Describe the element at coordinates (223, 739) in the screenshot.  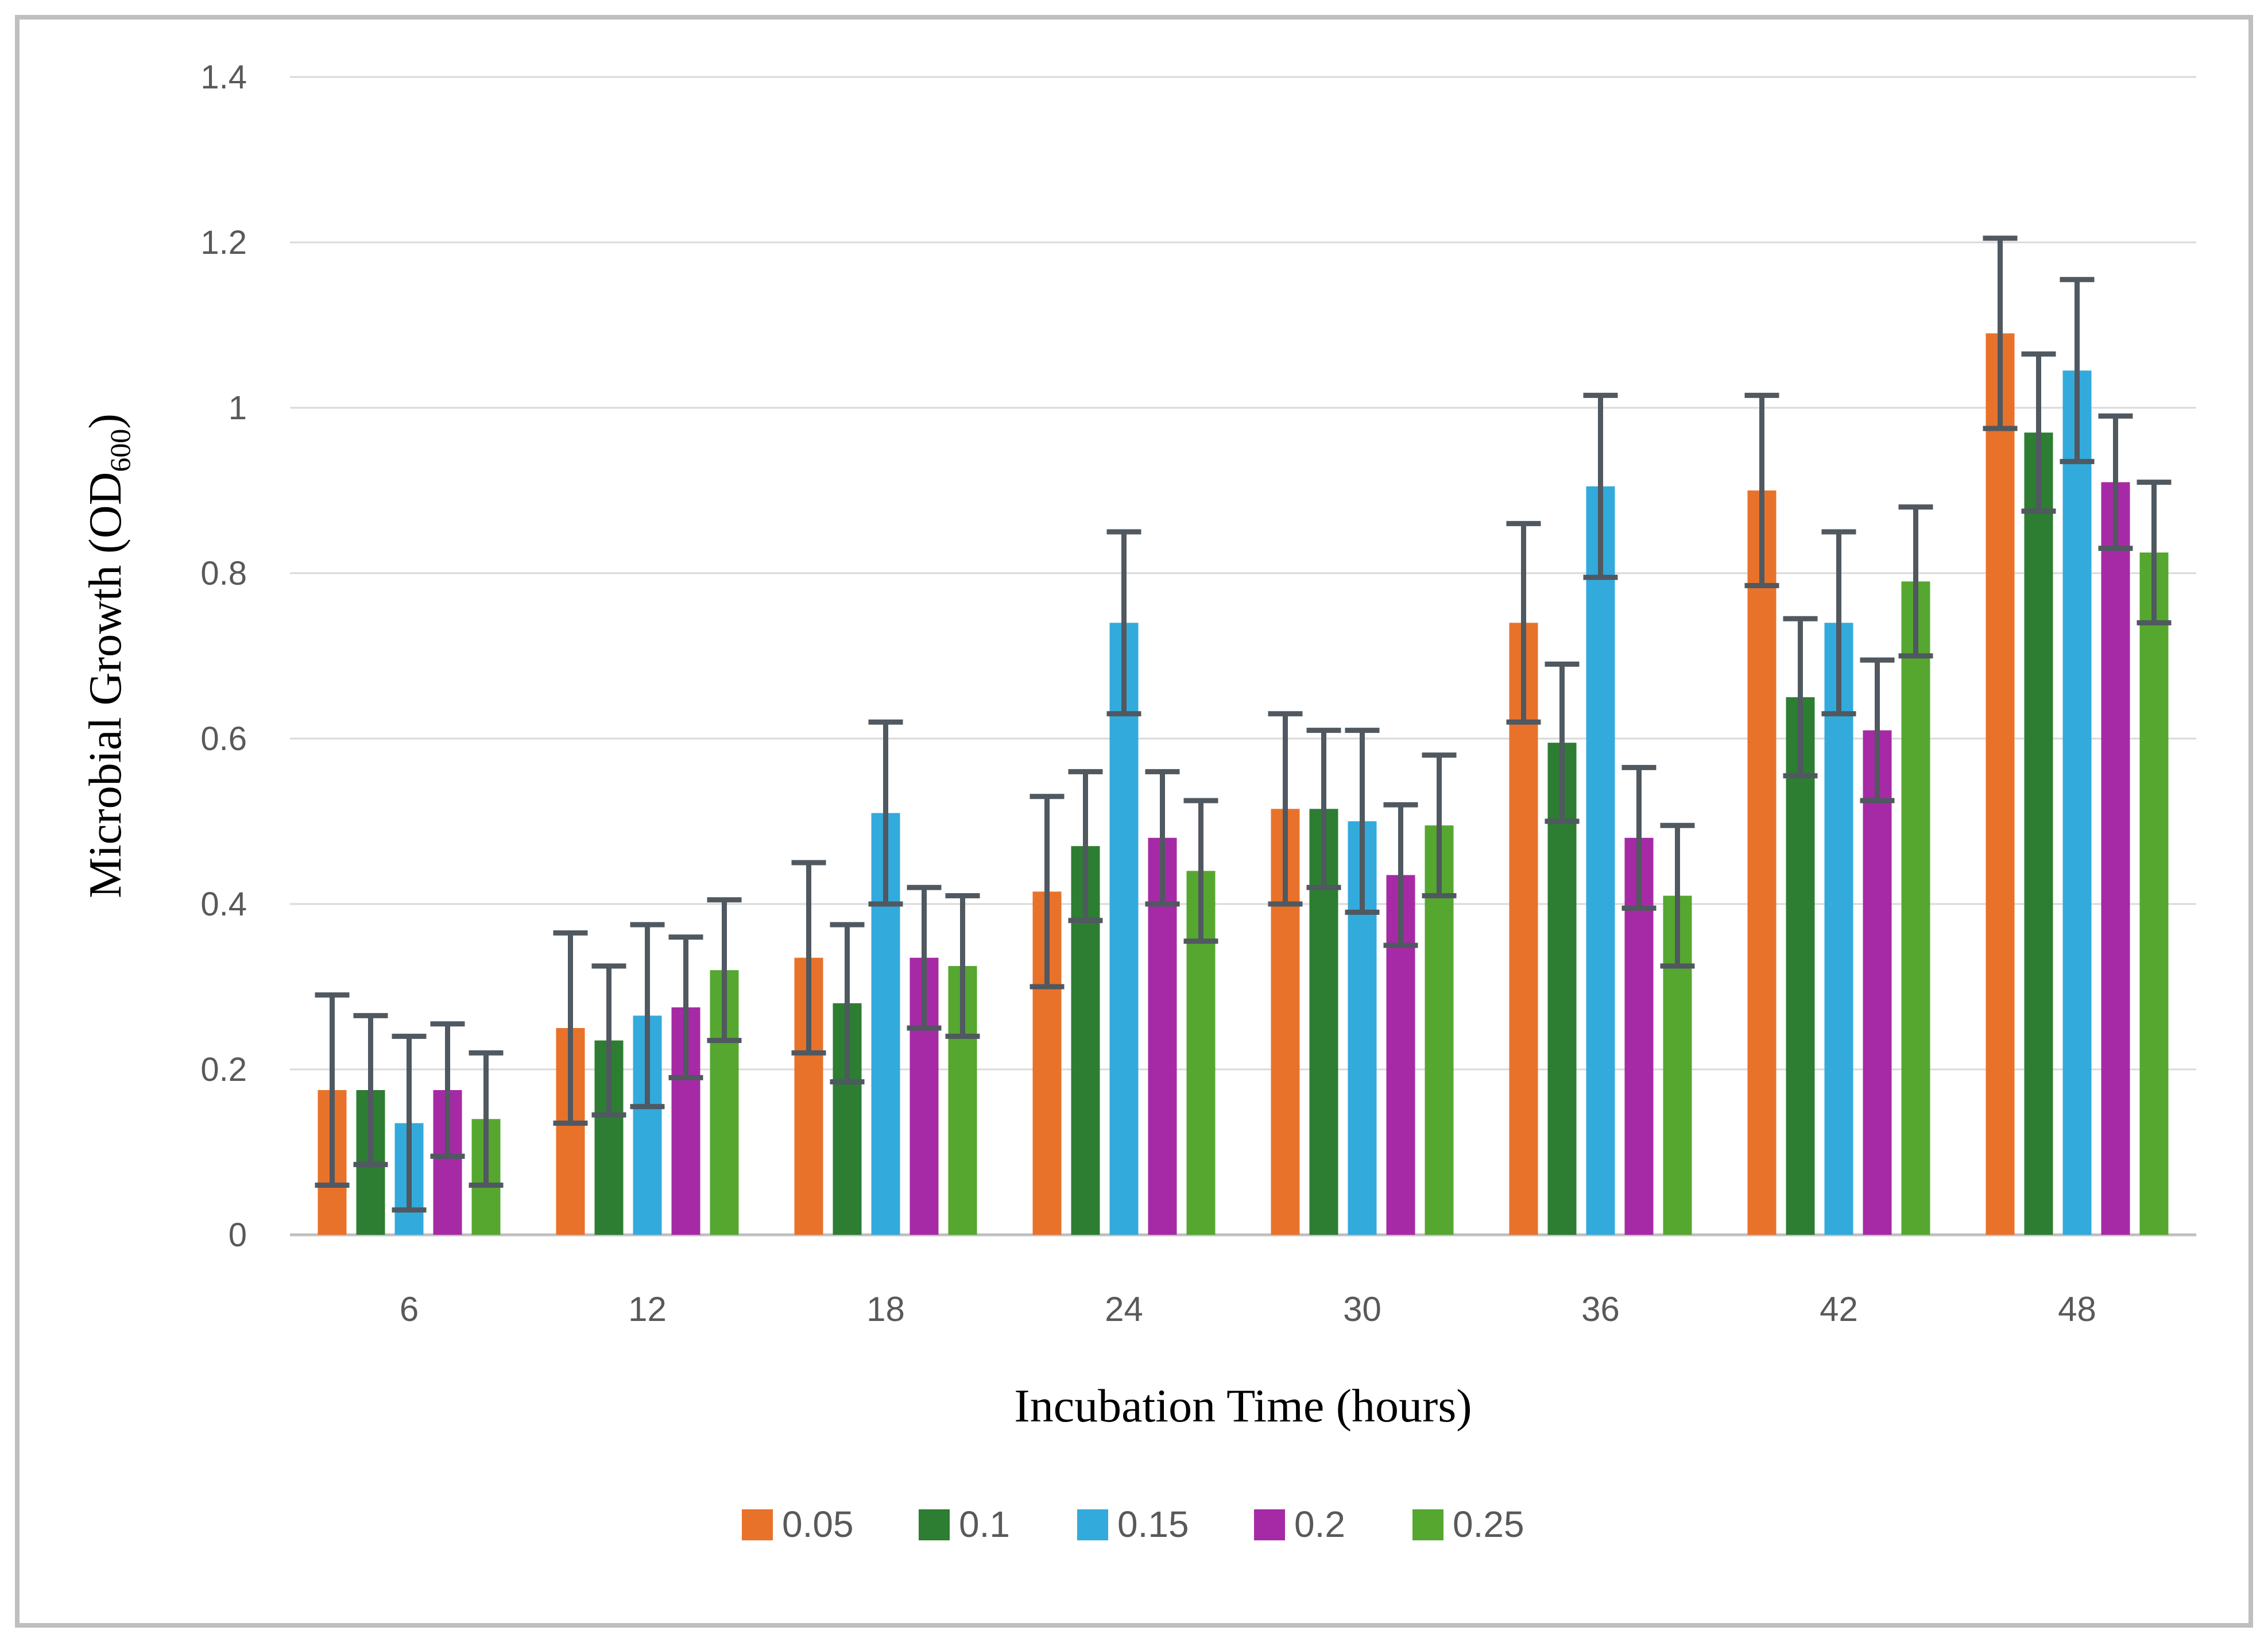
I see `y-tick-label: 0.6` at that location.